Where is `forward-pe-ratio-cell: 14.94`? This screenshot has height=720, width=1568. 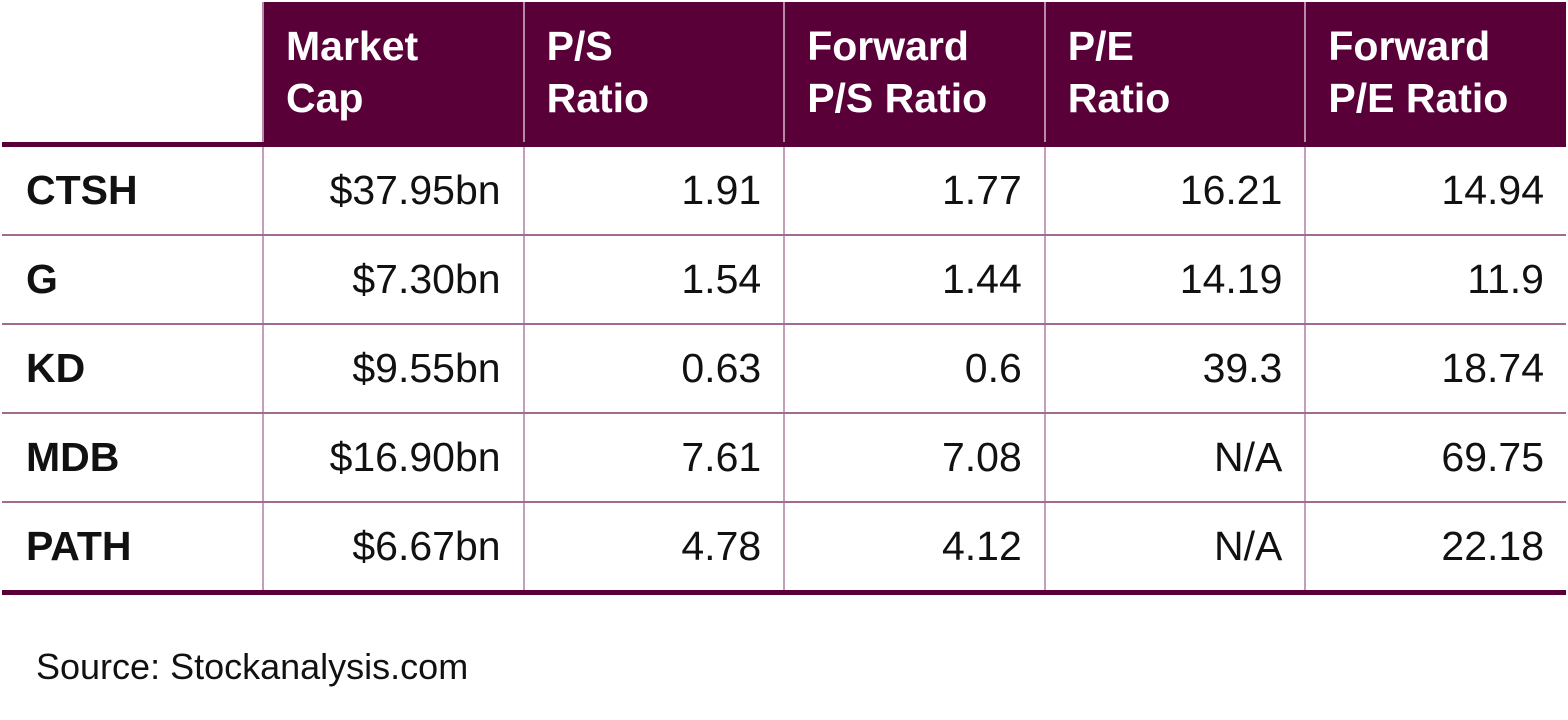
forward-pe-ratio-cell: 14.94 is located at coordinates (1435, 190).